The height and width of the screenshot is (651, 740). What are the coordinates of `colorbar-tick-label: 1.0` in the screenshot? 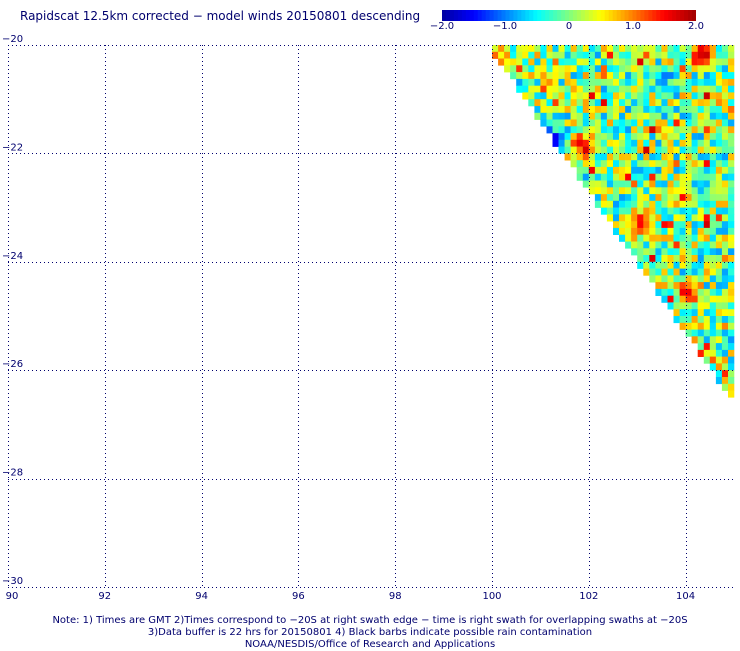 It's located at (633, 26).